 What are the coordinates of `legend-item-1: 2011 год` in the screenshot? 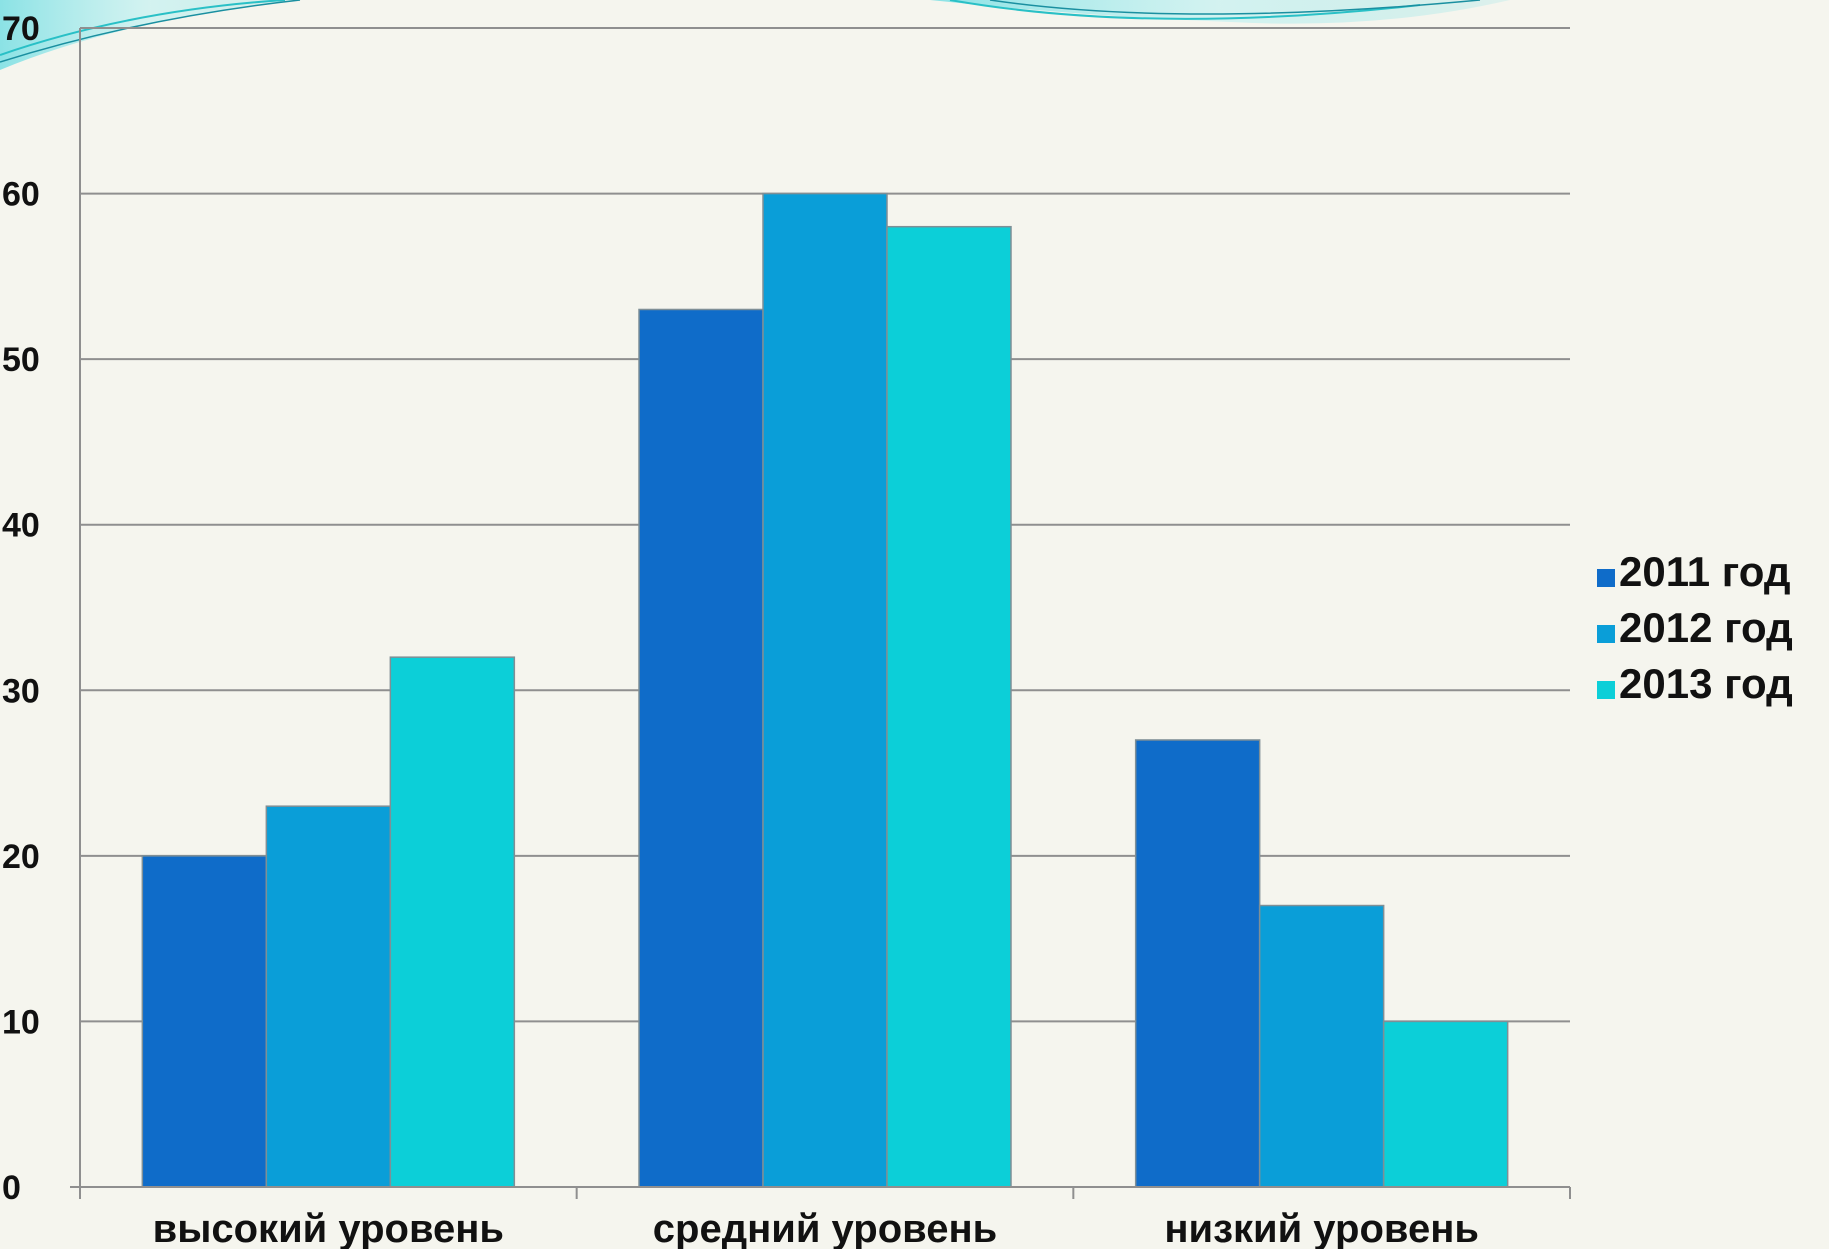 It's located at (1694, 571).